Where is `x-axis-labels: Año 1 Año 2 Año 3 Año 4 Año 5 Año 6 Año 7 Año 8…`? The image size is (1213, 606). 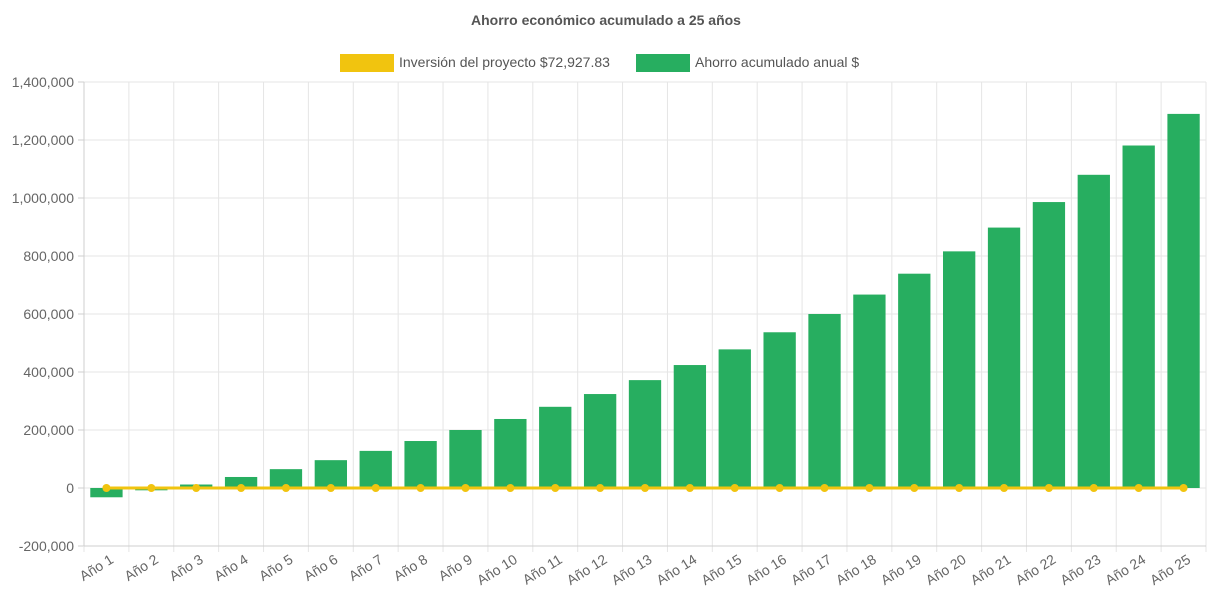 x-axis-labels: Año 1 Año 2 Año 3 Año 4 Año 5 Año 6 Año 7 Año 8… is located at coordinates (635, 569).